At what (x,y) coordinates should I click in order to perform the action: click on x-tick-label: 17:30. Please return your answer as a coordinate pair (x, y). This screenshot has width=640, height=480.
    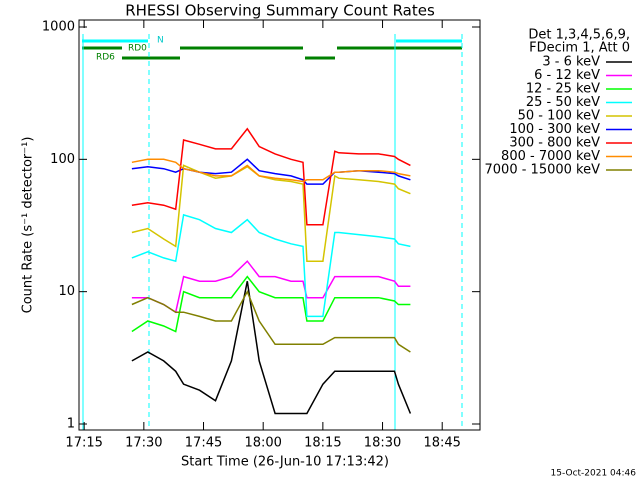
    Looking at the image, I should click on (143, 443).